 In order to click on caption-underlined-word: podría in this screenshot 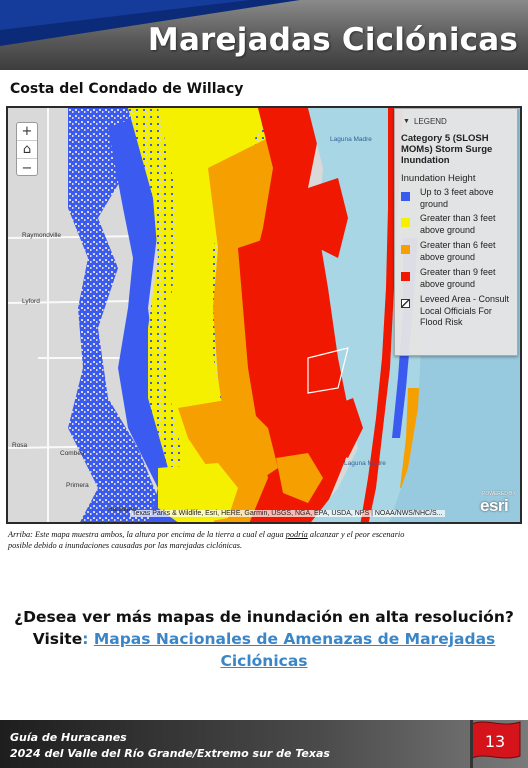, I will do `click(296, 534)`.